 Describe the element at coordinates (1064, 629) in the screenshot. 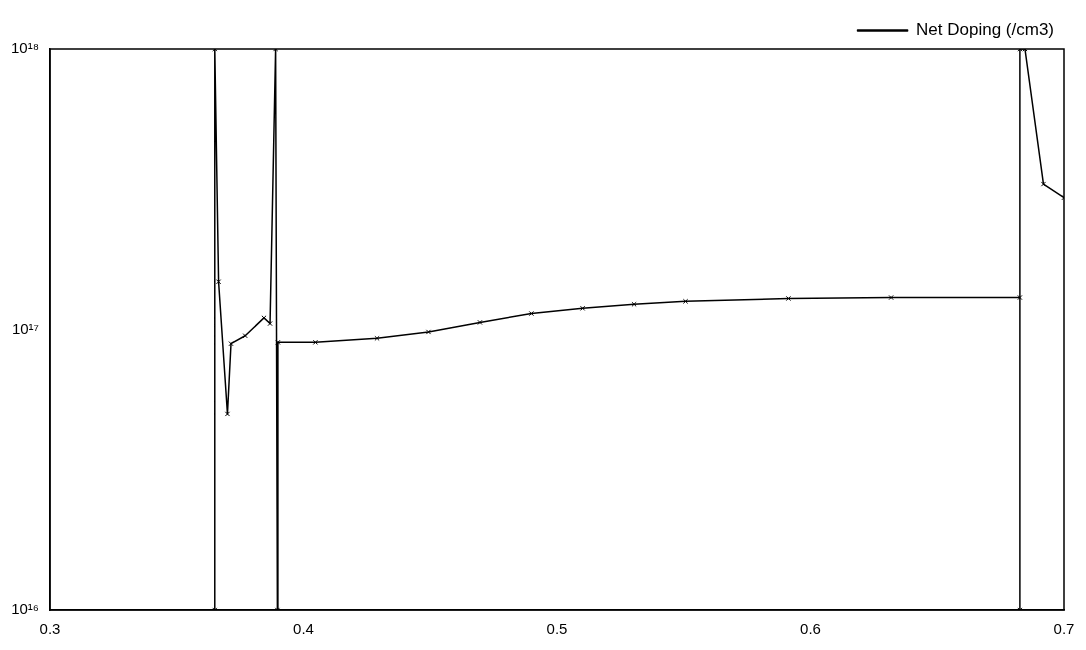

I see `x-tick-label: 0.7` at that location.